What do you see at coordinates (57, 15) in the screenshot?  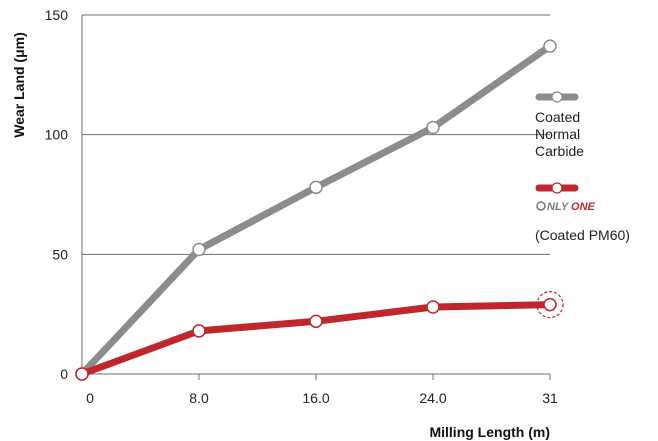 I see `y-tick-label: 150` at bounding box center [57, 15].